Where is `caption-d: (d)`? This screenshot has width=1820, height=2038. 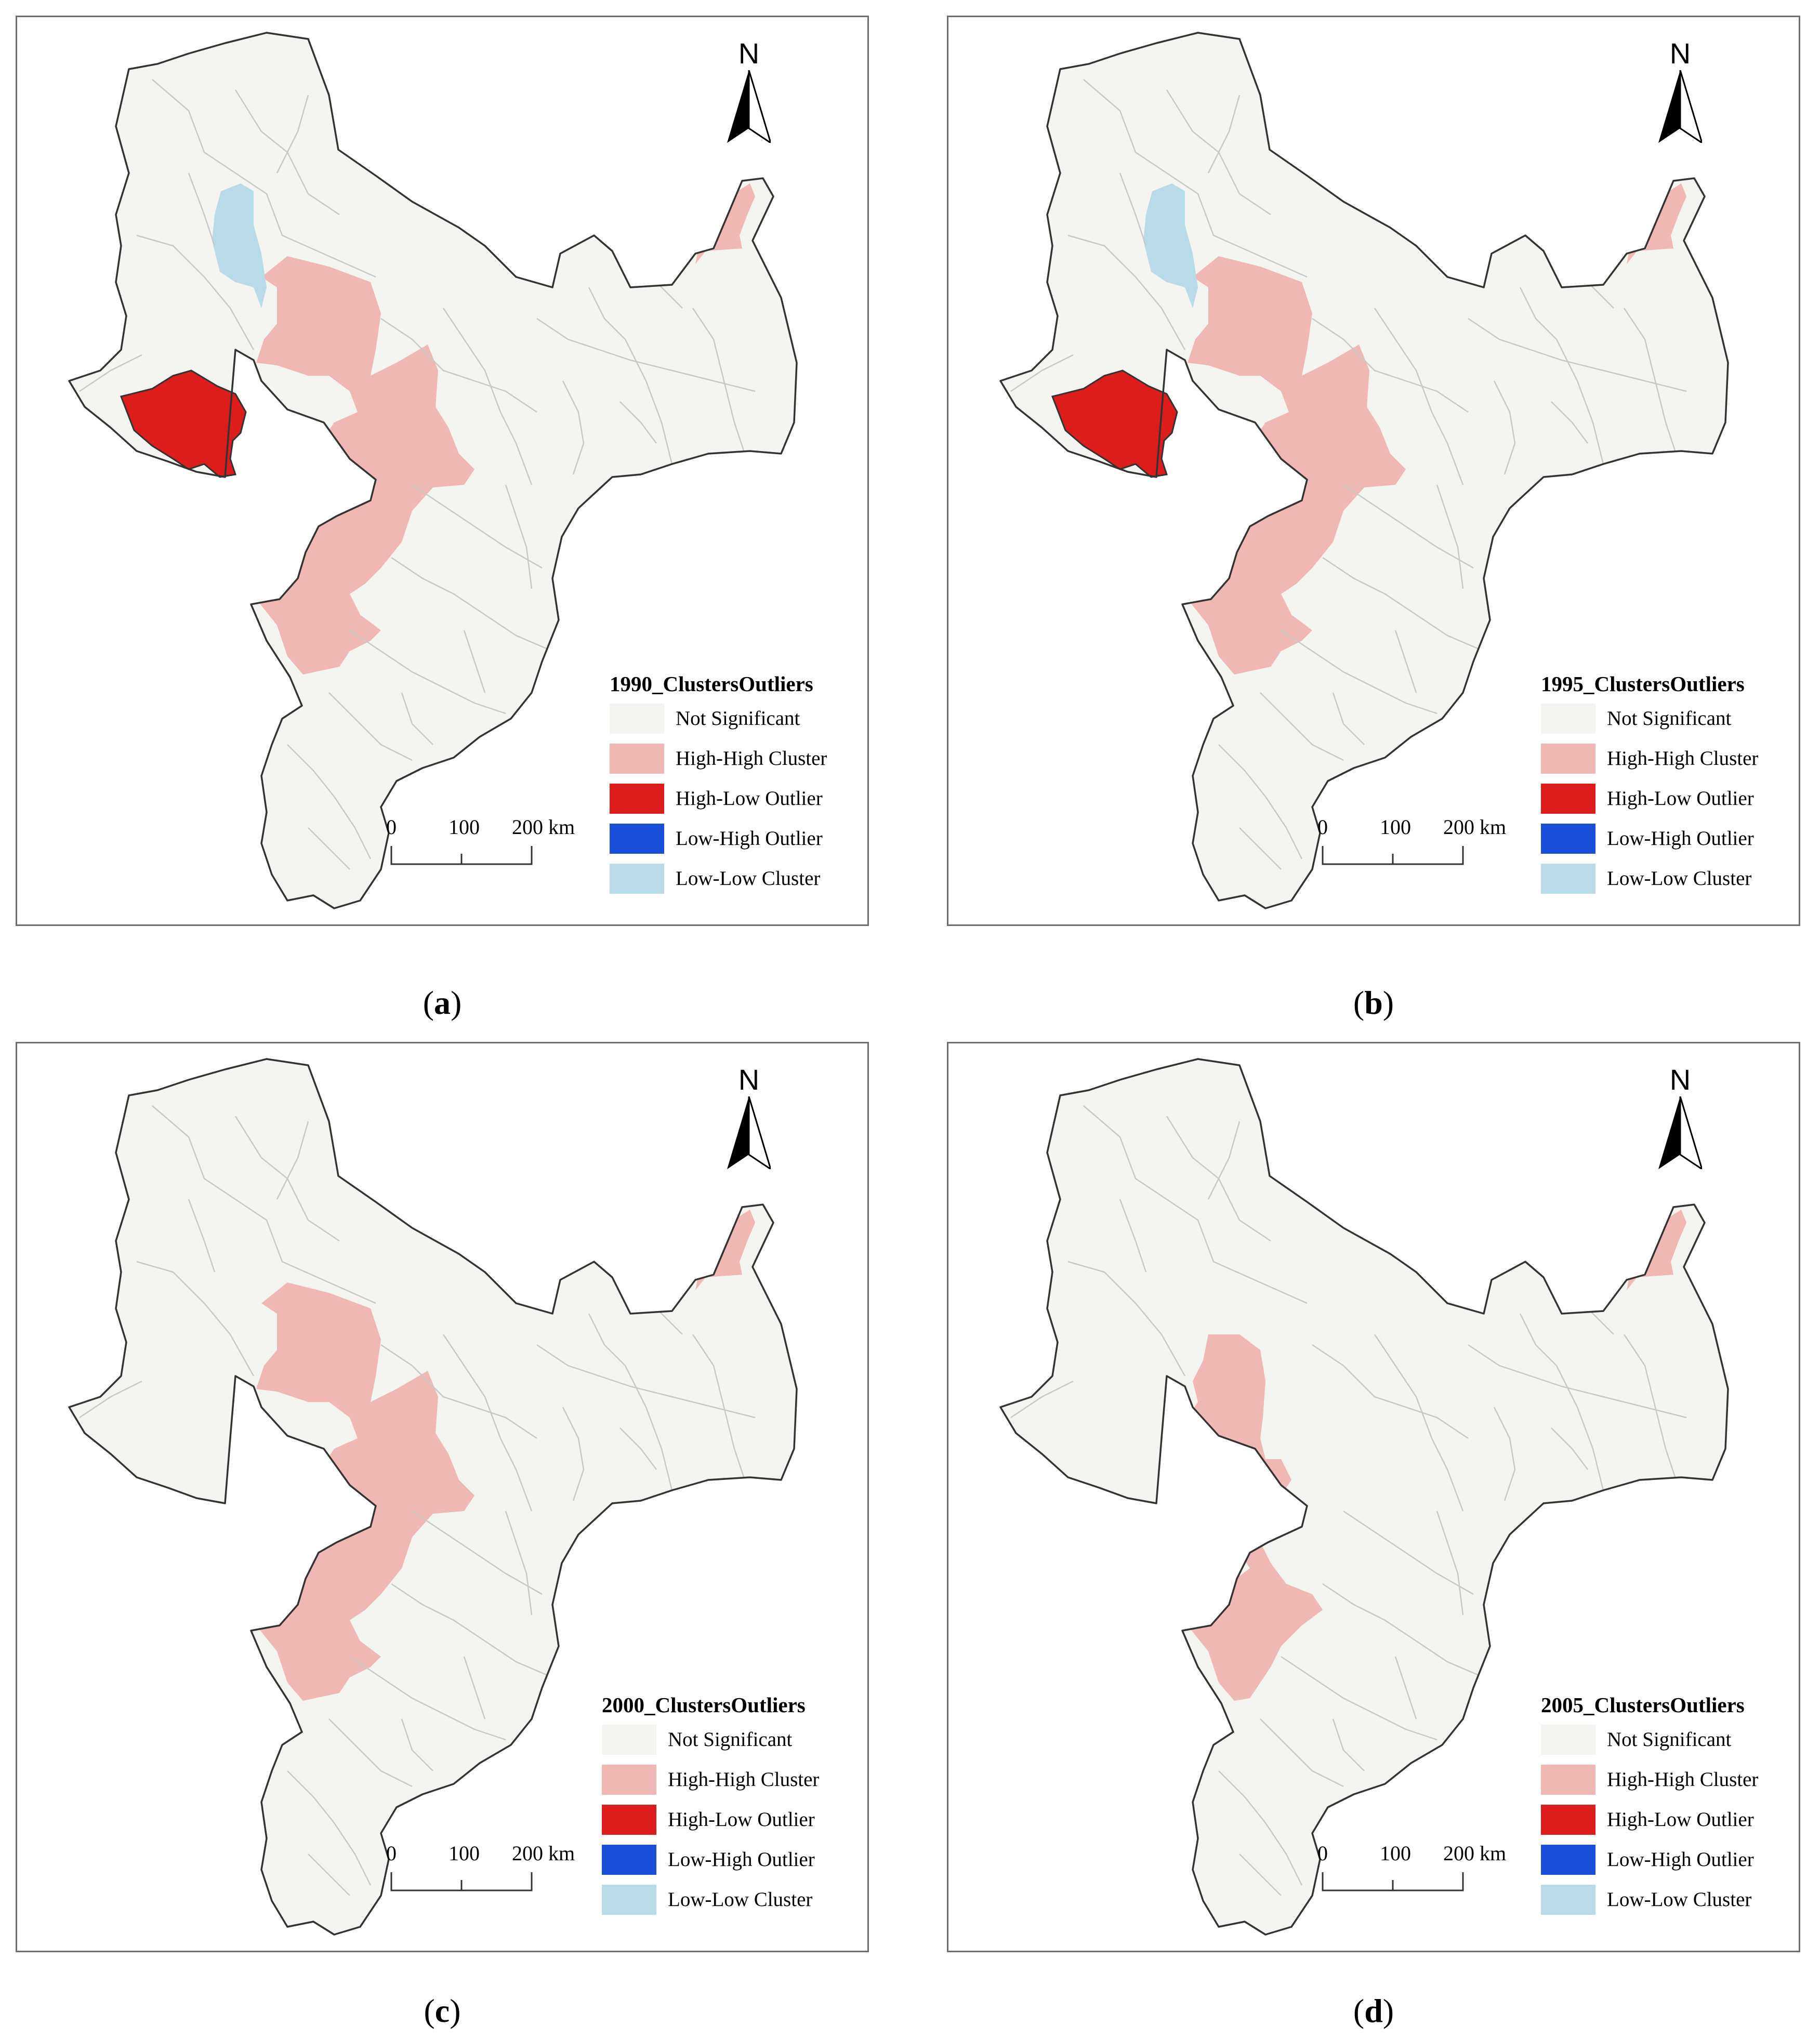
caption-d: (d) is located at coordinates (1374, 2010).